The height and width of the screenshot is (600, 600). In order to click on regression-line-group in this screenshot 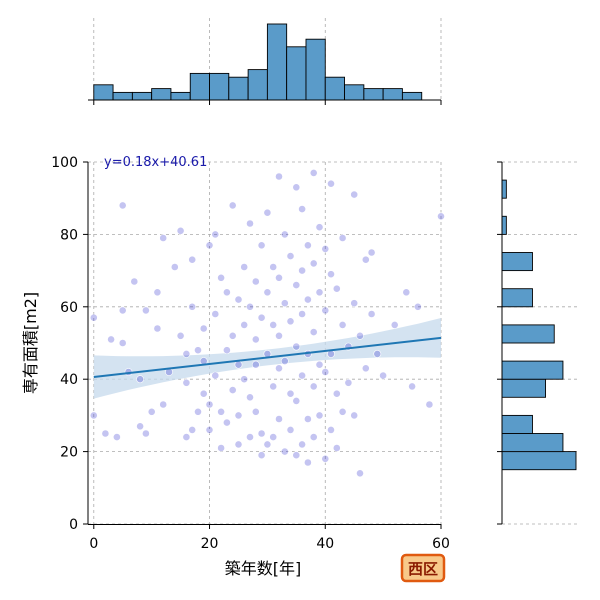, I will do `click(267, 357)`.